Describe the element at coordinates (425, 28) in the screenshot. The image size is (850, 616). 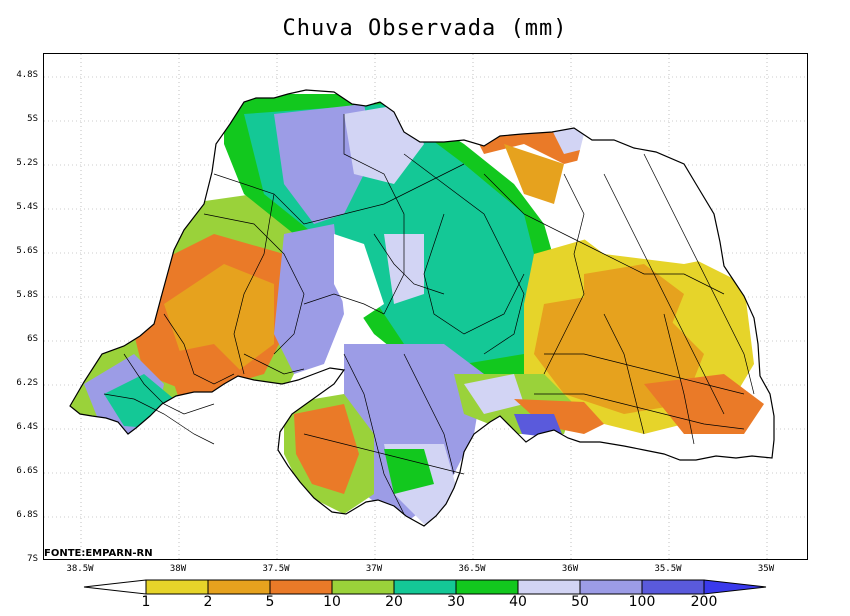
I see `map-title: Chuva Observada (mm)` at that location.